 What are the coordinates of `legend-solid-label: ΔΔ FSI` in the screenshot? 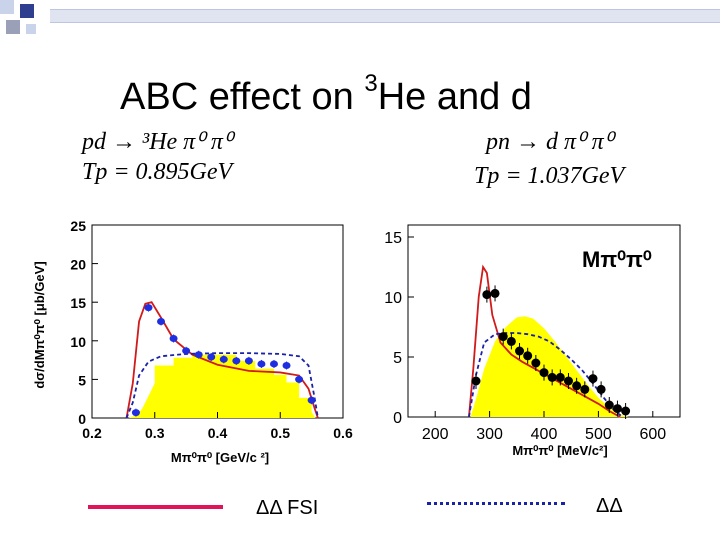 It's located at (287, 508).